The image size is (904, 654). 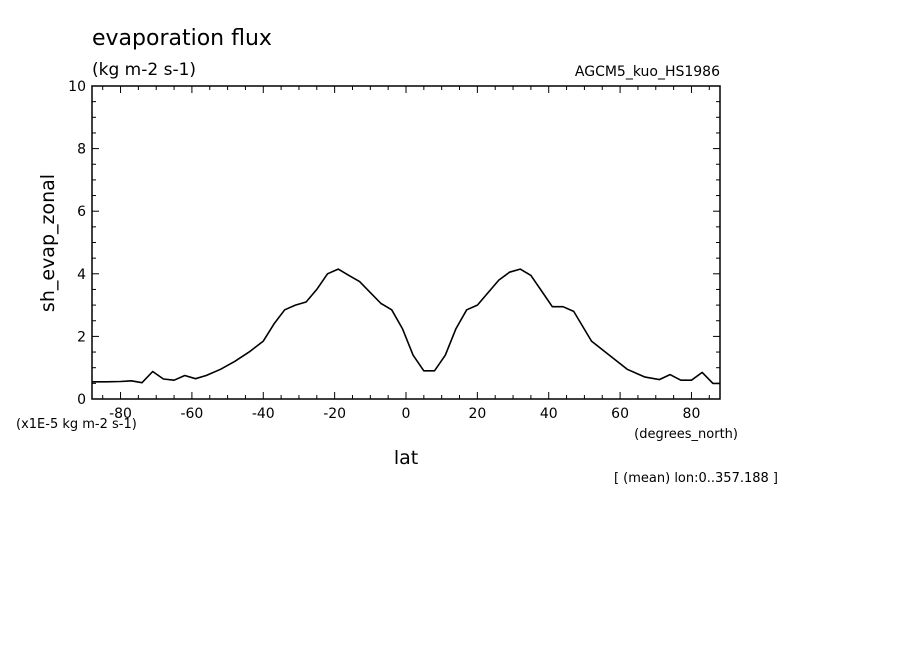 I want to click on x-tick-label: 80, so click(x=692, y=414).